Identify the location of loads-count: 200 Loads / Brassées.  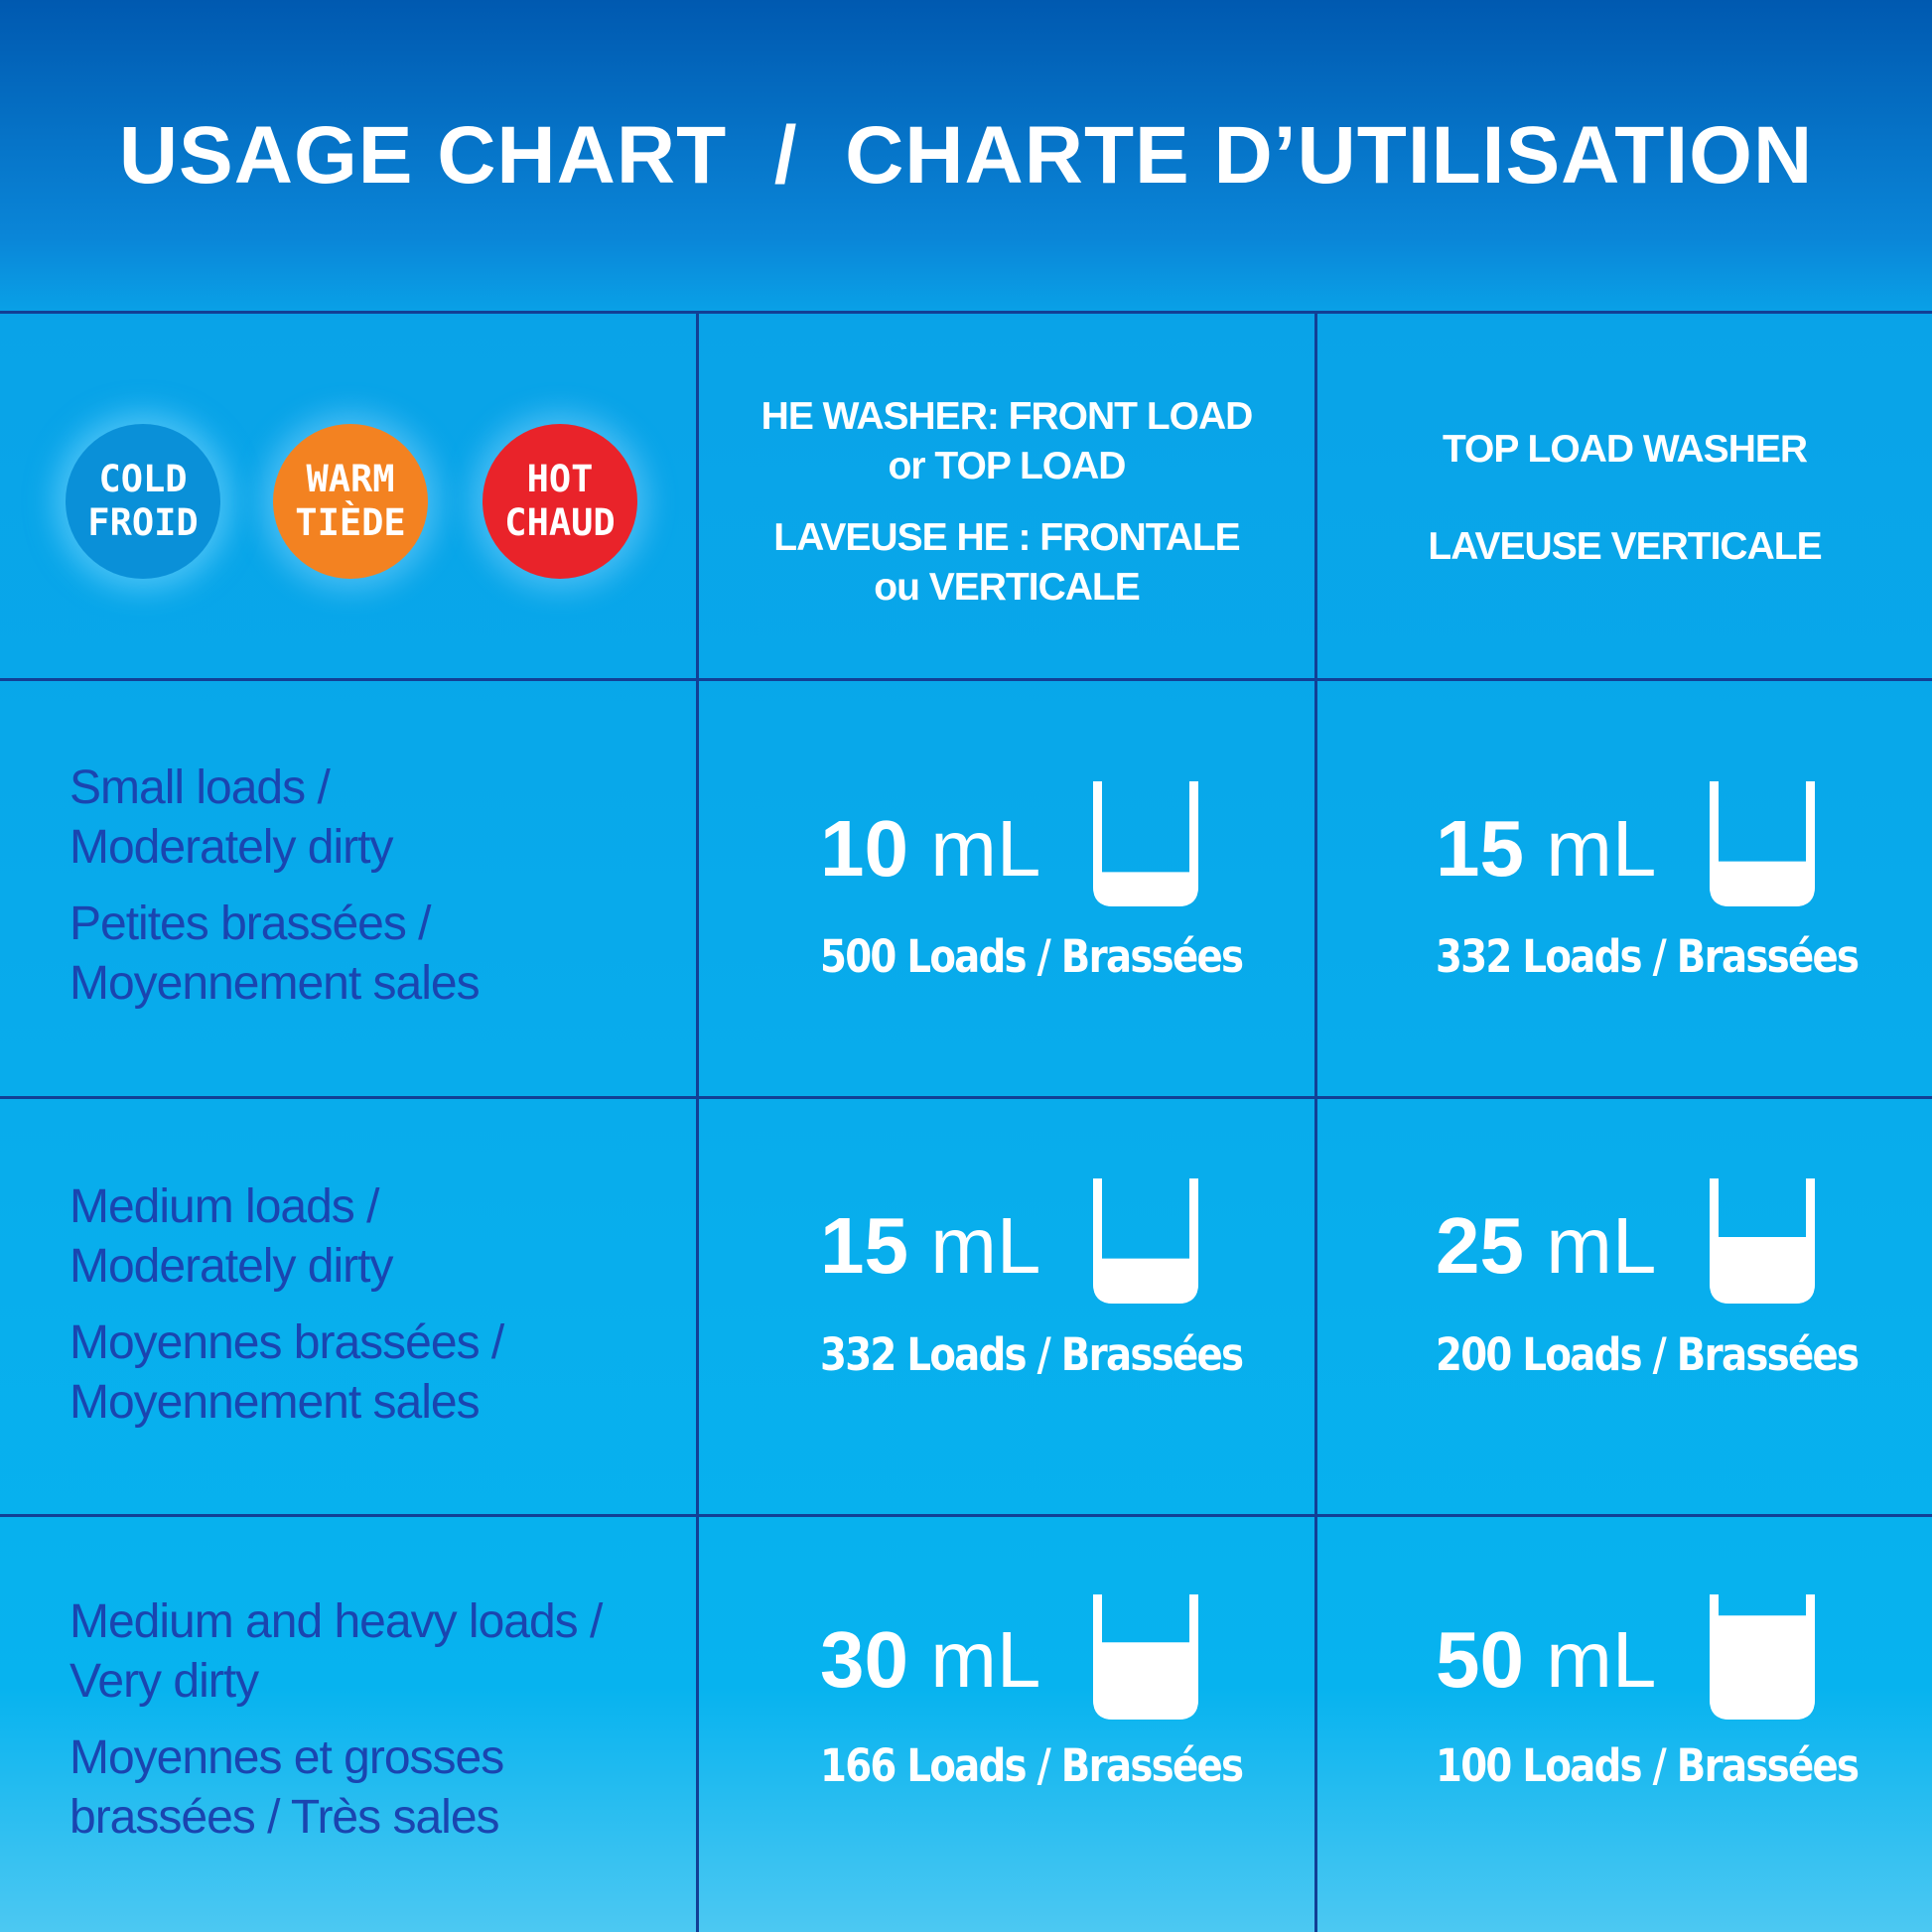
(1648, 1355).